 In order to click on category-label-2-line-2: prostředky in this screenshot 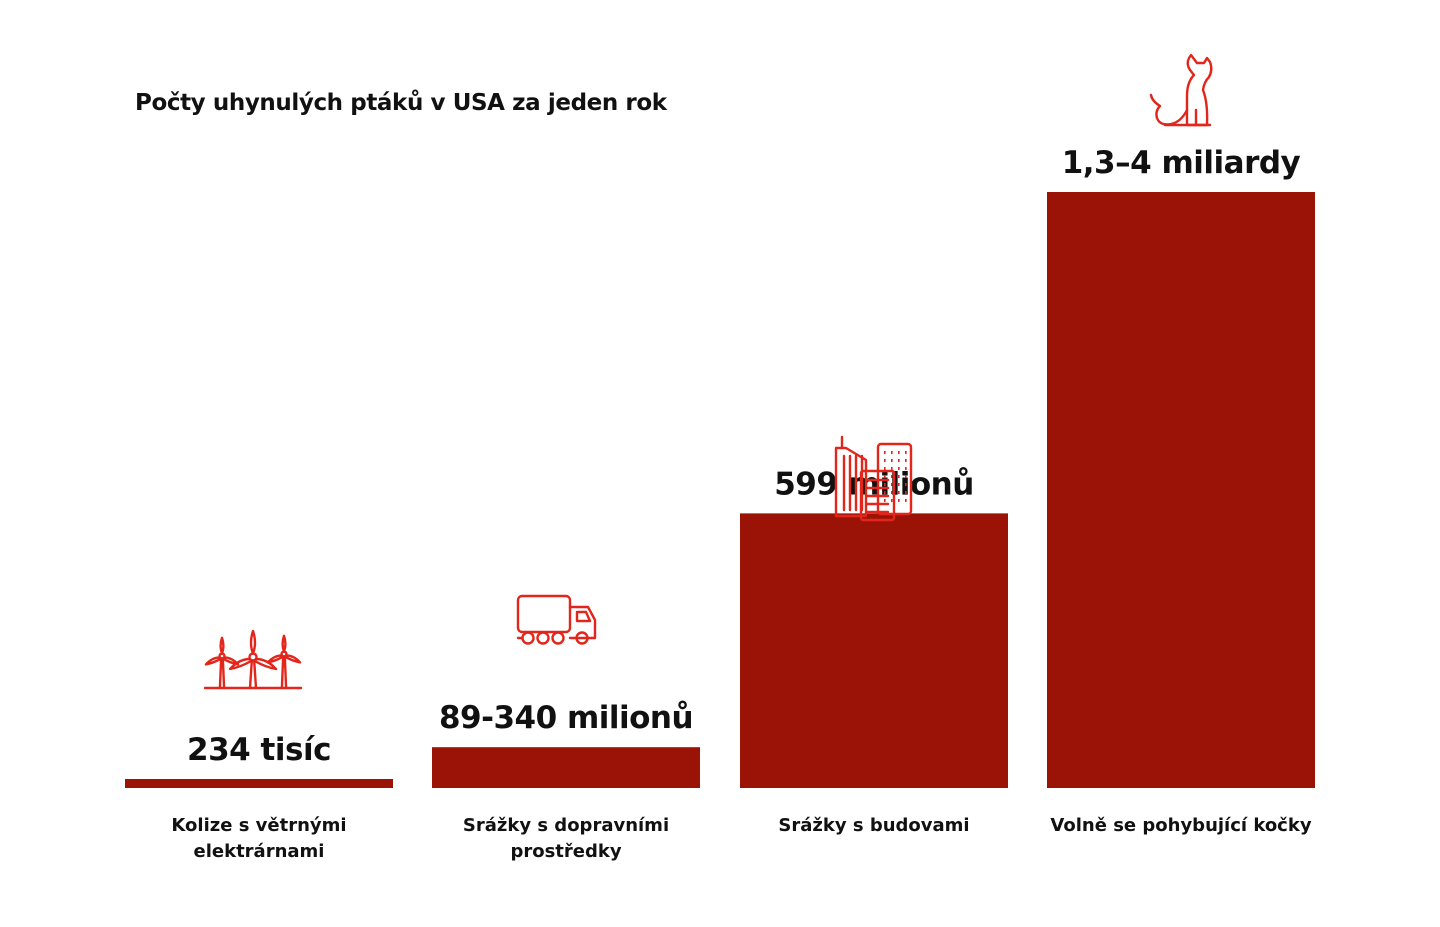, I will do `click(565, 851)`.